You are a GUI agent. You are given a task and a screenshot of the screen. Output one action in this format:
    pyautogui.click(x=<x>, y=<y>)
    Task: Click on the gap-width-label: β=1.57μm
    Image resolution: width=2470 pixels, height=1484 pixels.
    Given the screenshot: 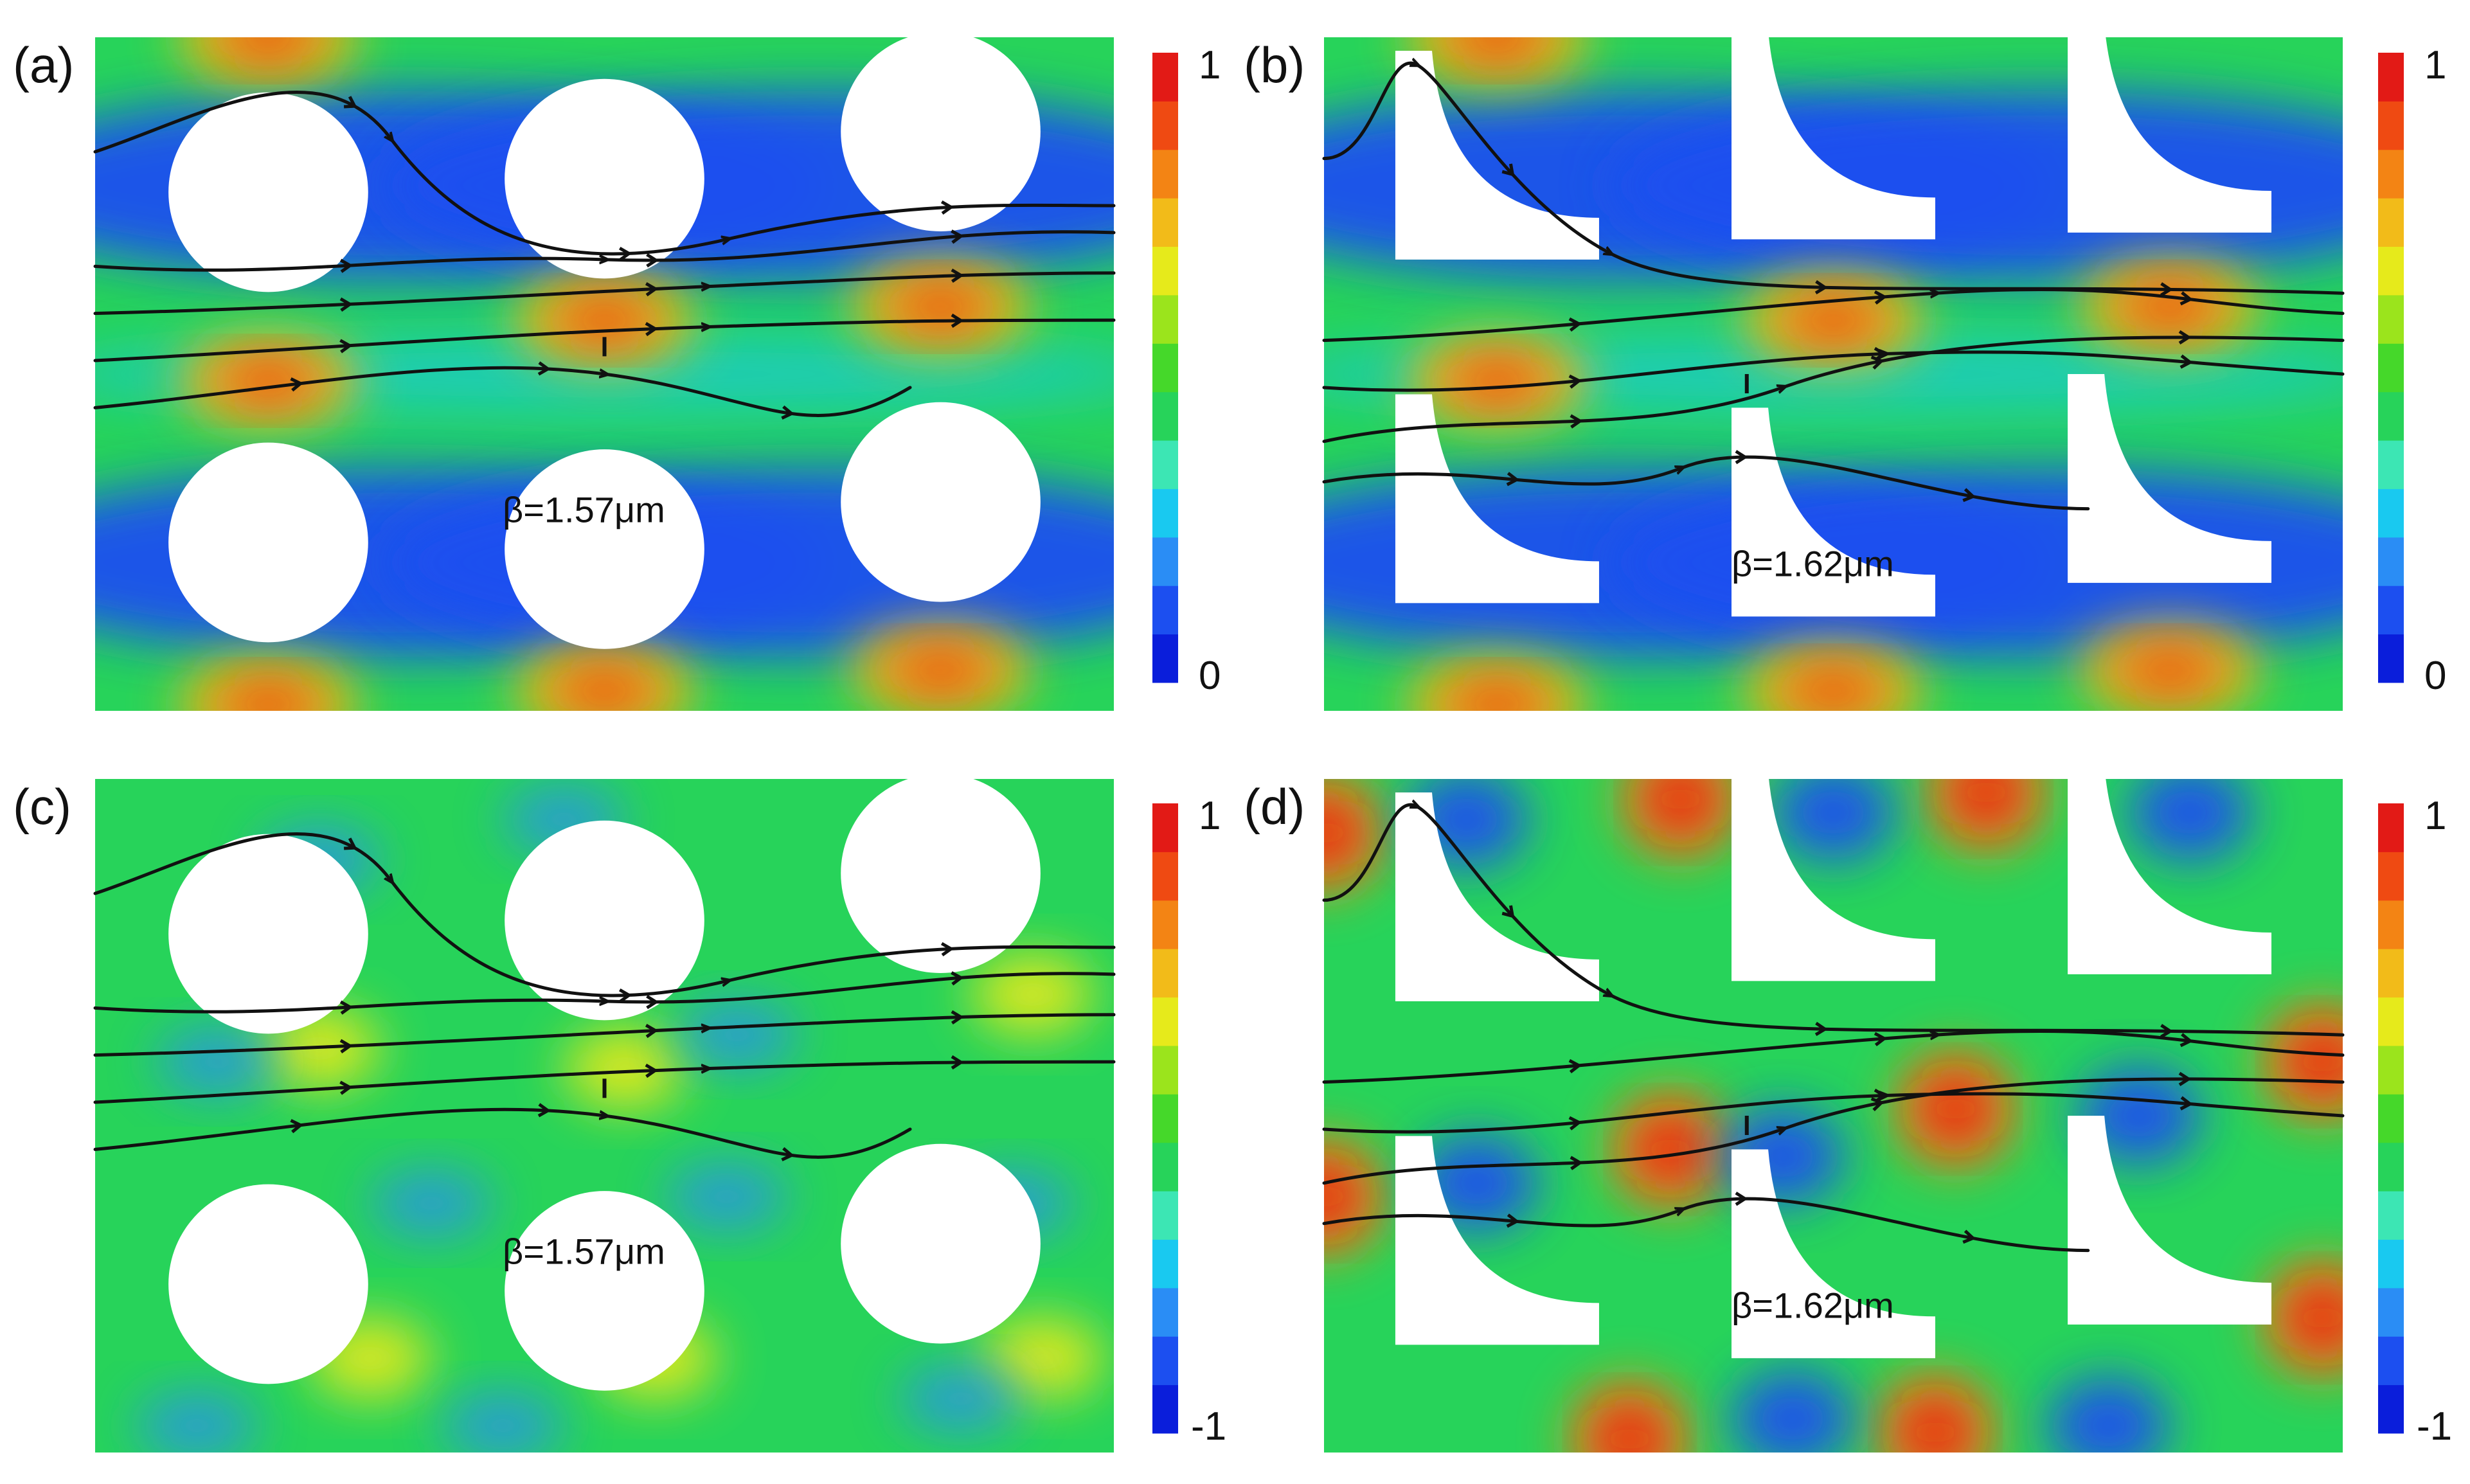 What is the action you would take?
    pyautogui.click(x=584, y=510)
    